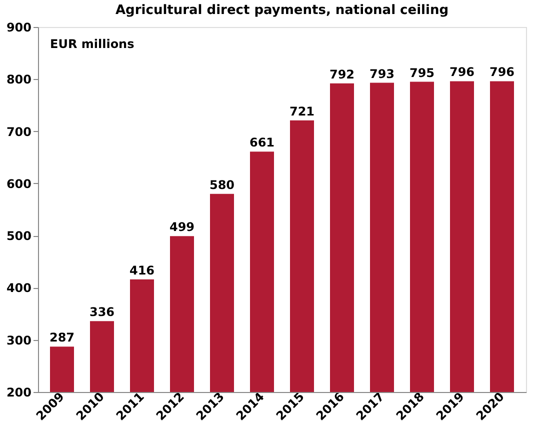  Describe the element at coordinates (62, 337) in the screenshot. I see `data-label: 287` at that location.